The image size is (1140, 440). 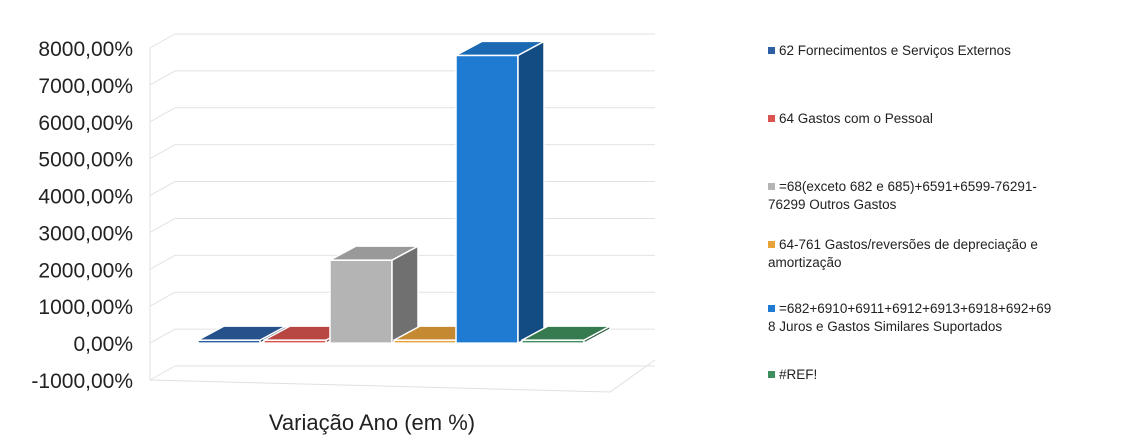 I want to click on y-tick-label: 8000,00%, so click(x=85, y=49).